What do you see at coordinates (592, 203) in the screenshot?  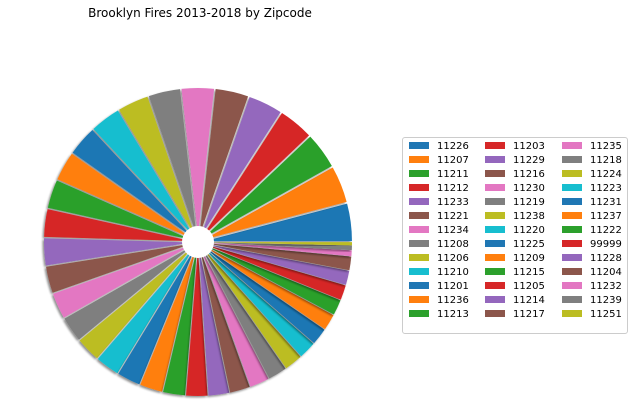 I see `legend-entry-11231: 11231` at bounding box center [592, 203].